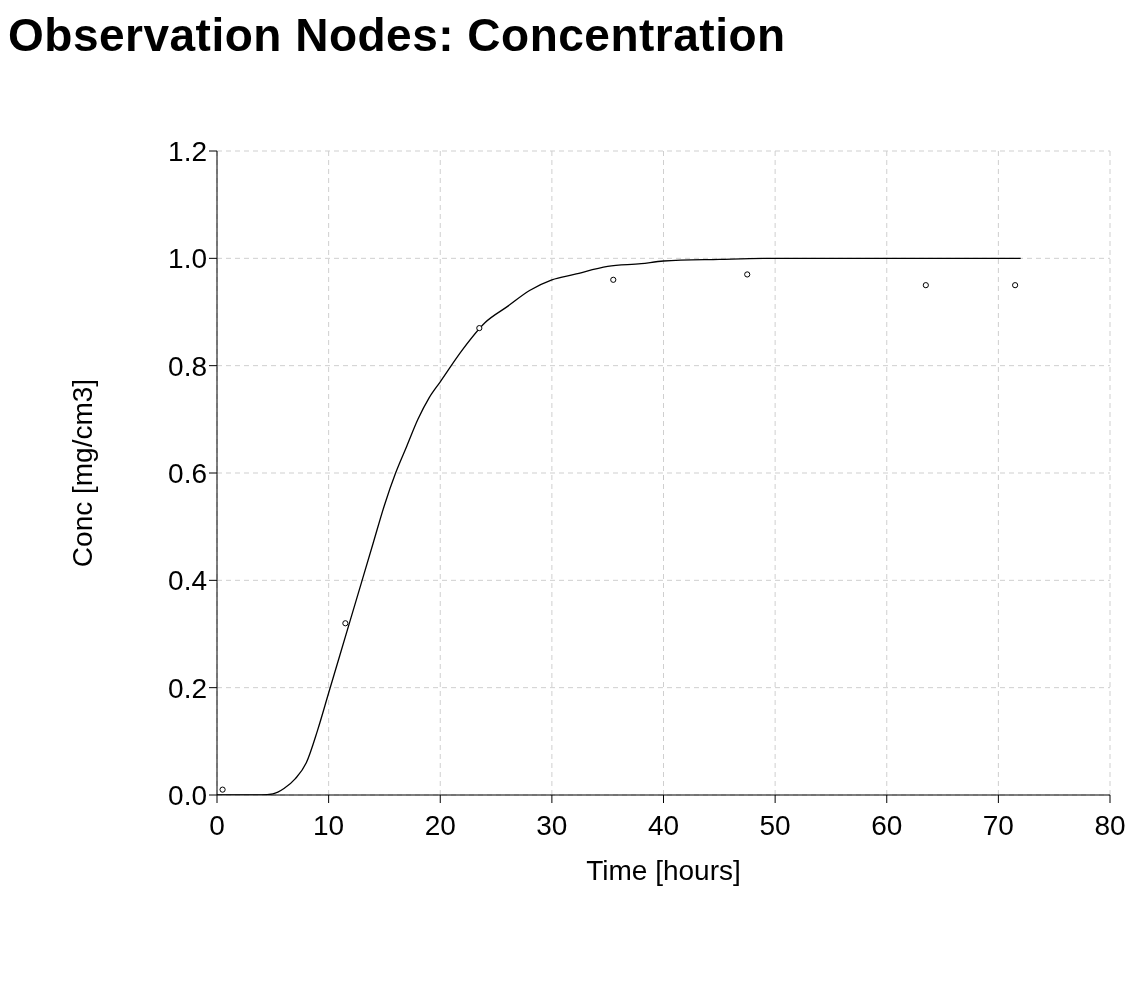 This screenshot has width=1145, height=985. Describe the element at coordinates (187, 795) in the screenshot. I see `y-tick-label: 0.0` at that location.